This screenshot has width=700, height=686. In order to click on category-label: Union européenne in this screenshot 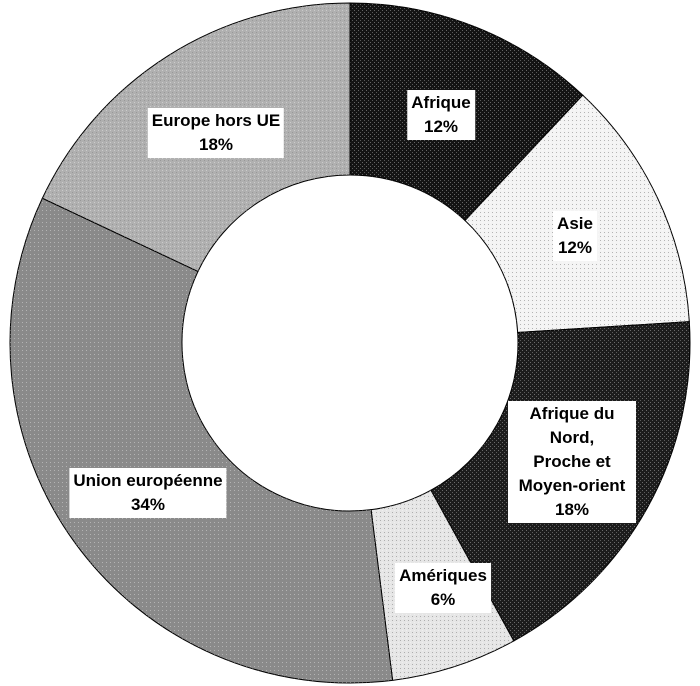, I will do `click(148, 480)`.